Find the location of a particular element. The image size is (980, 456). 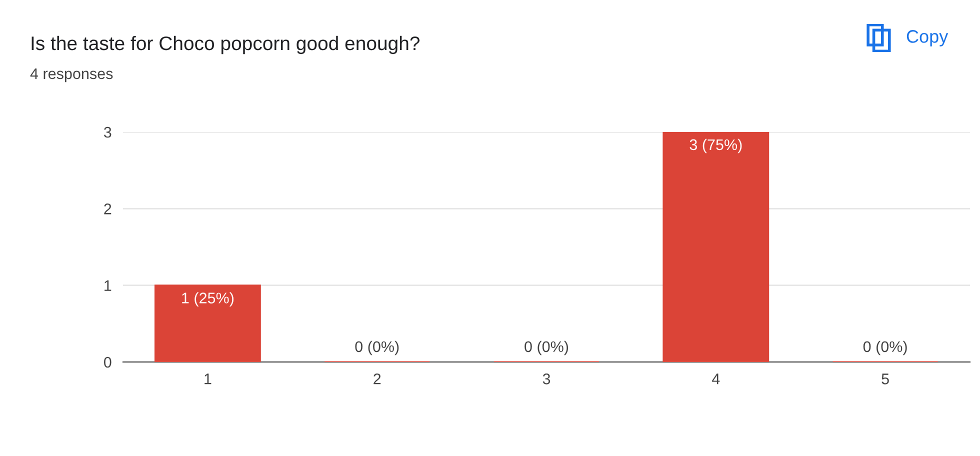

text: Copy is located at coordinates (927, 38).